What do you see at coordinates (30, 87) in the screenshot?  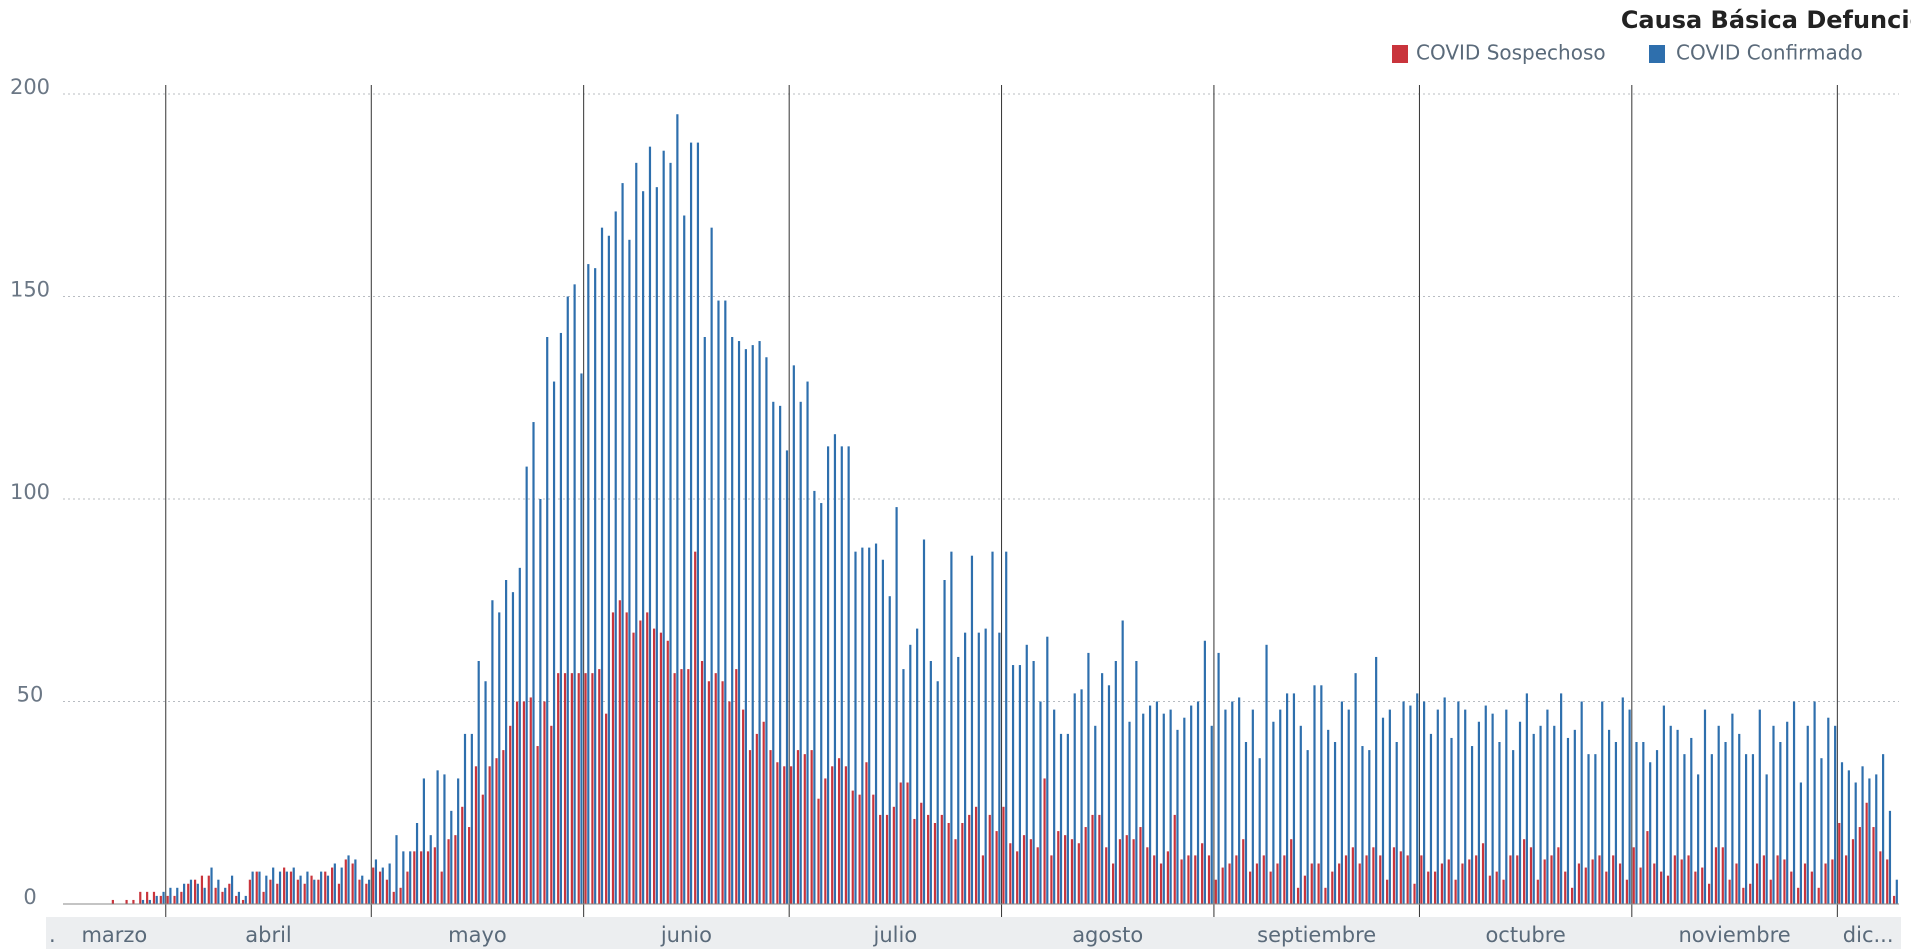 I see `y-tick-label: 200` at bounding box center [30, 87].